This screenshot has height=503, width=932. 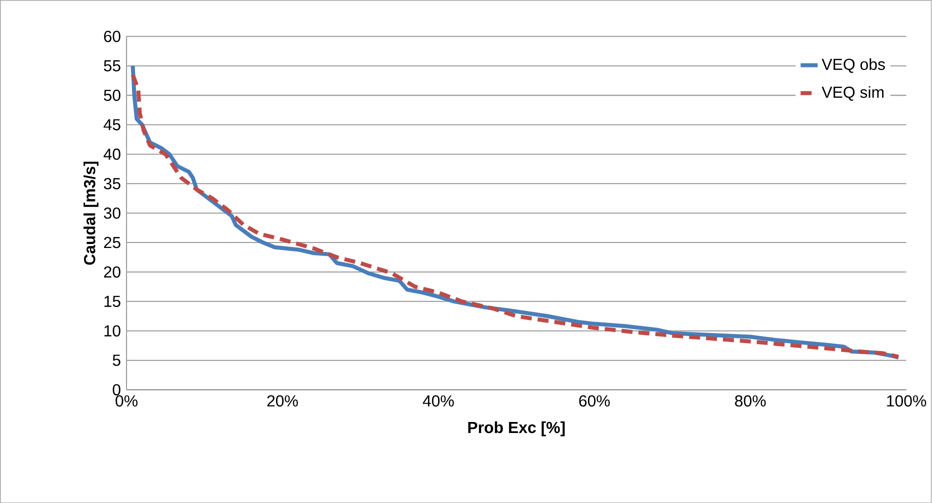 What do you see at coordinates (112, 301) in the screenshot?
I see `y-tick-label: 15` at bounding box center [112, 301].